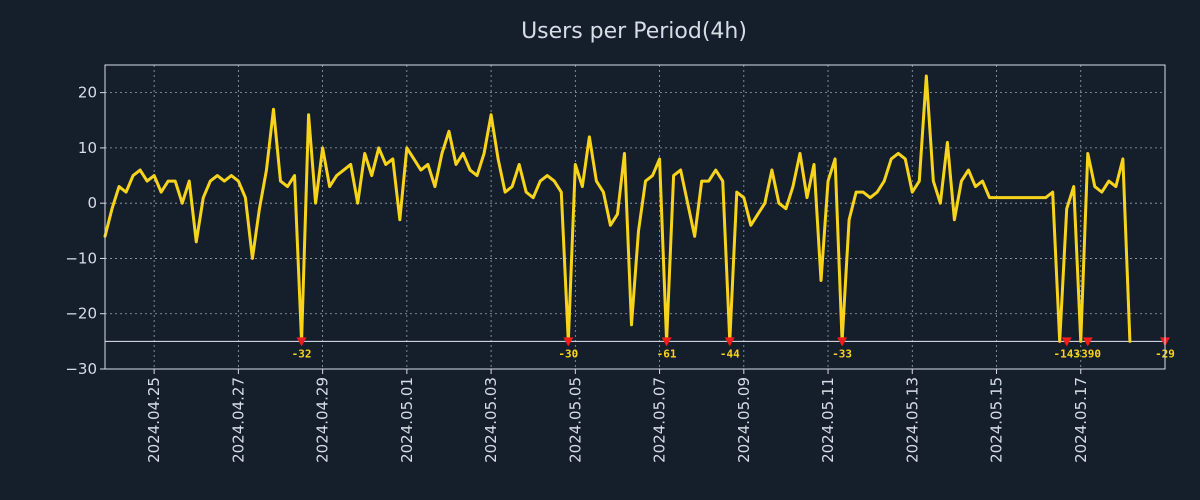  What do you see at coordinates (238, 420) in the screenshot?
I see `x-tick-label: 2024.04.27` at bounding box center [238, 420].